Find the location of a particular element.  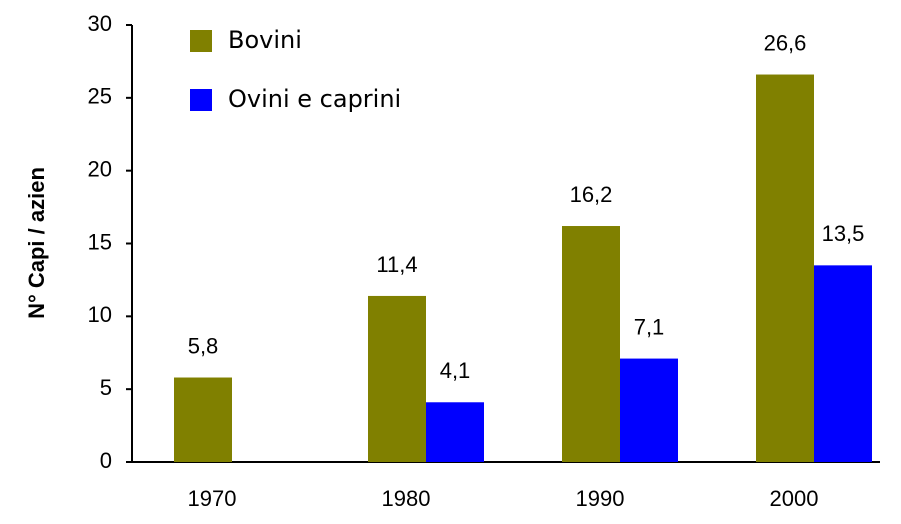

value-label: 5,8 is located at coordinates (203, 345).